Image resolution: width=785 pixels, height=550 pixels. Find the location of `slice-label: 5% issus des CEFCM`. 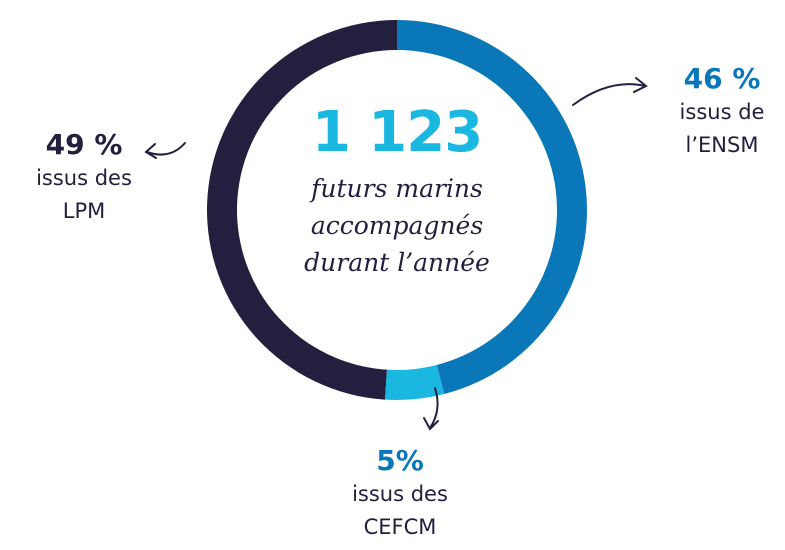

slice-label: 5% issus des CEFCM is located at coordinates (400, 494).